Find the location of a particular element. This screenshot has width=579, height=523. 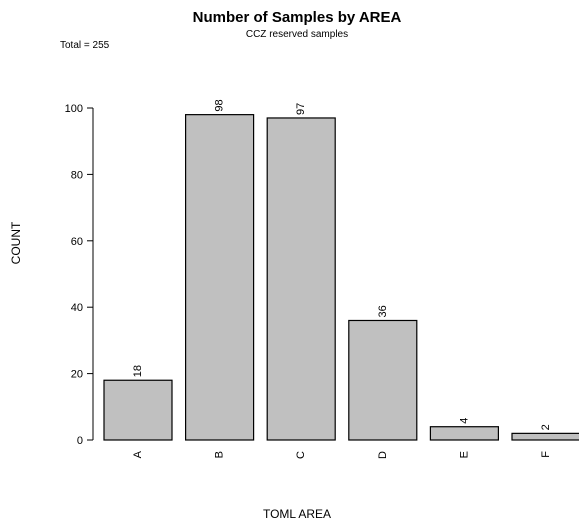

x-tick-label-D: D is located at coordinates (383, 455).